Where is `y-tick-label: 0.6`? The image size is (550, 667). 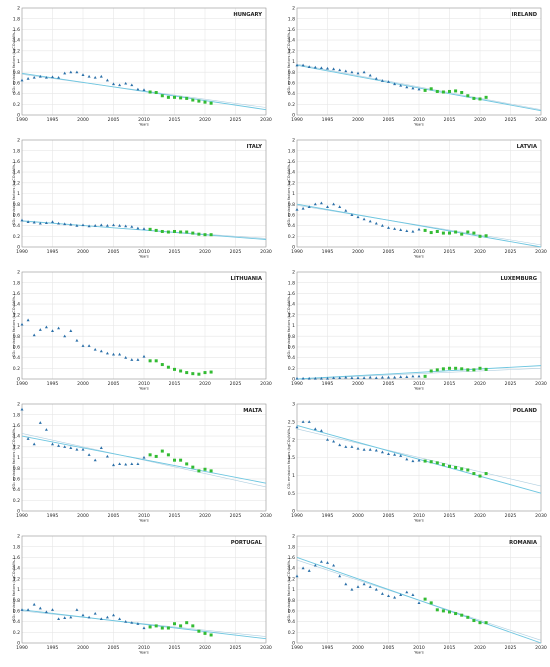
y-tick-label: 0.6 is located at coordinates (16, 84).